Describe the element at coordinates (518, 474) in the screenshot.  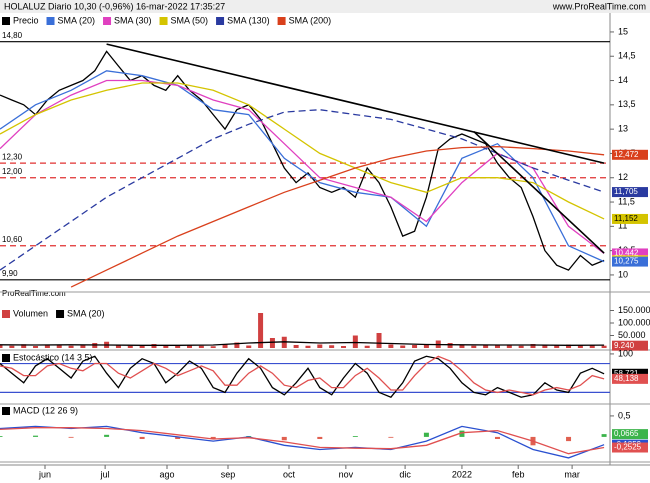
I see `x-tick-label: feb` at that location.